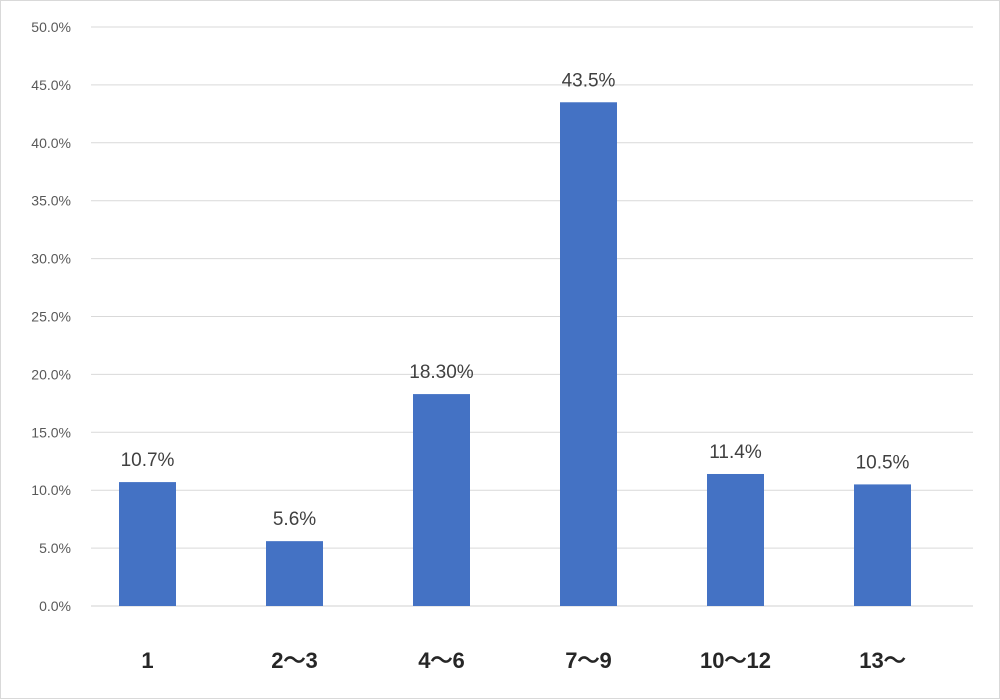 Image resolution: width=1000 pixels, height=700 pixels. Describe the element at coordinates (51, 490) in the screenshot. I see `y-tick-label: 10.0%` at that location.